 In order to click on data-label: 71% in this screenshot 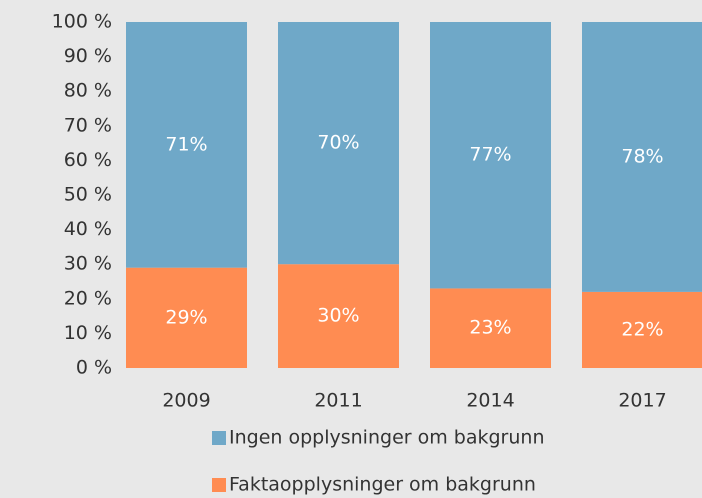, I will do `click(186, 144)`.